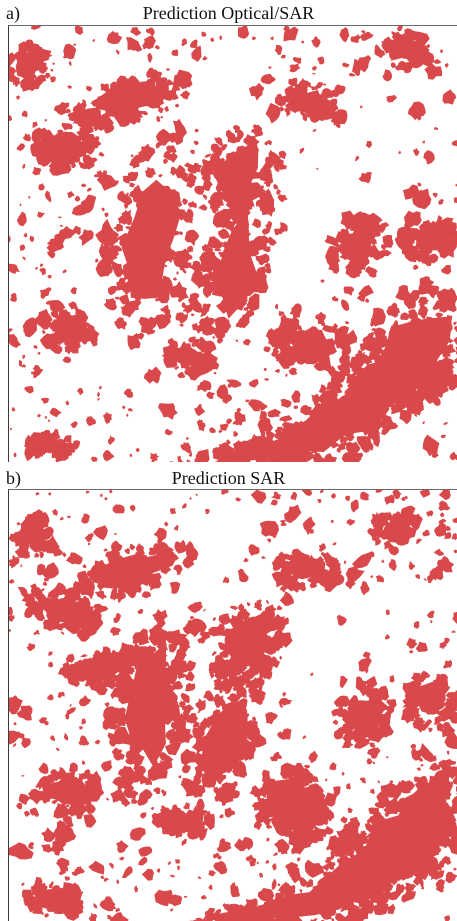 This screenshot has width=457, height=921. Describe the element at coordinates (228, 13) in the screenshot. I see `panel-a-title: Prediction Optical/SAR` at that location.